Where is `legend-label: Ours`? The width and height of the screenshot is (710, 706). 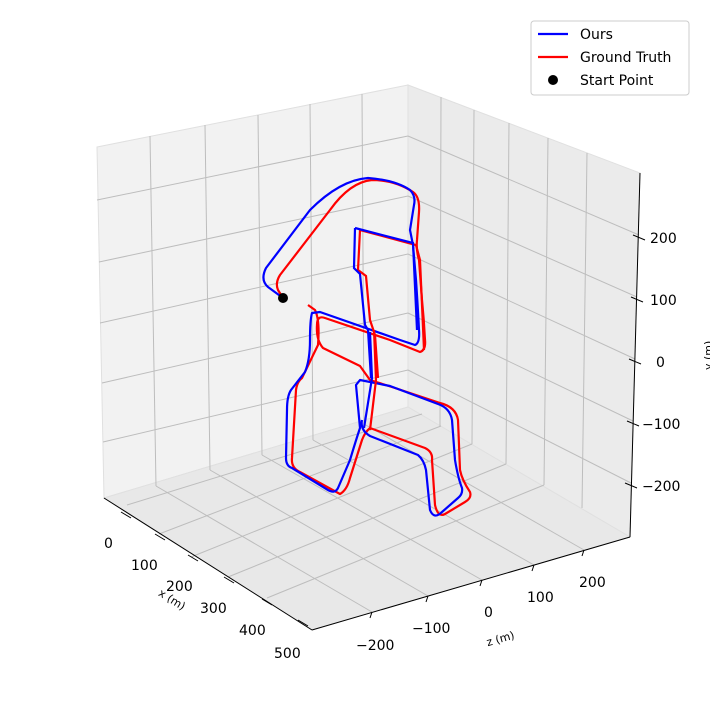 legend-label: Ours is located at coordinates (596, 35).